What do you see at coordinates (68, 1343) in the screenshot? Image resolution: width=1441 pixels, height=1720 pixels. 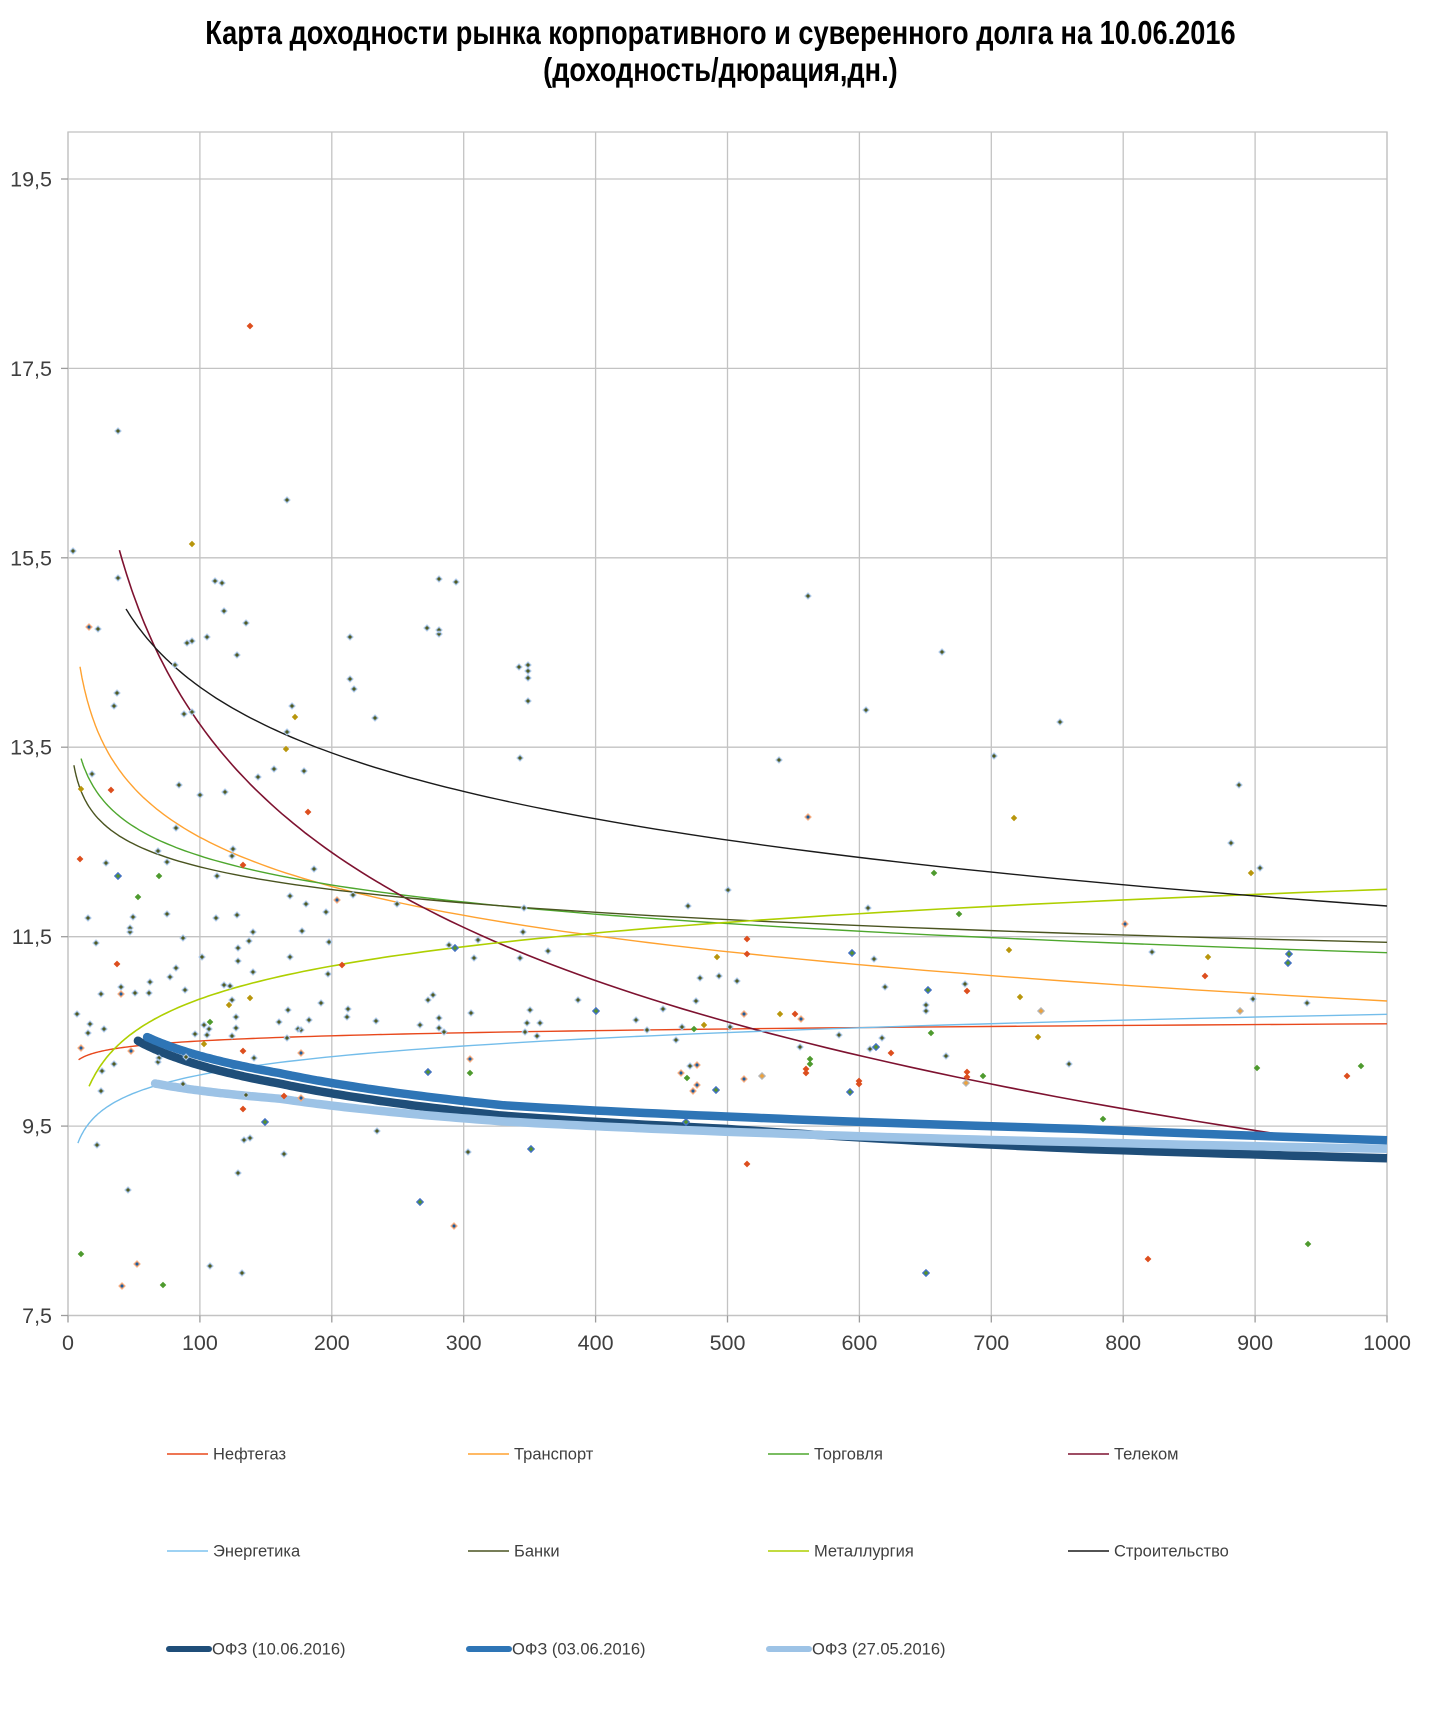 I see `svg-text: 0` at bounding box center [68, 1343].